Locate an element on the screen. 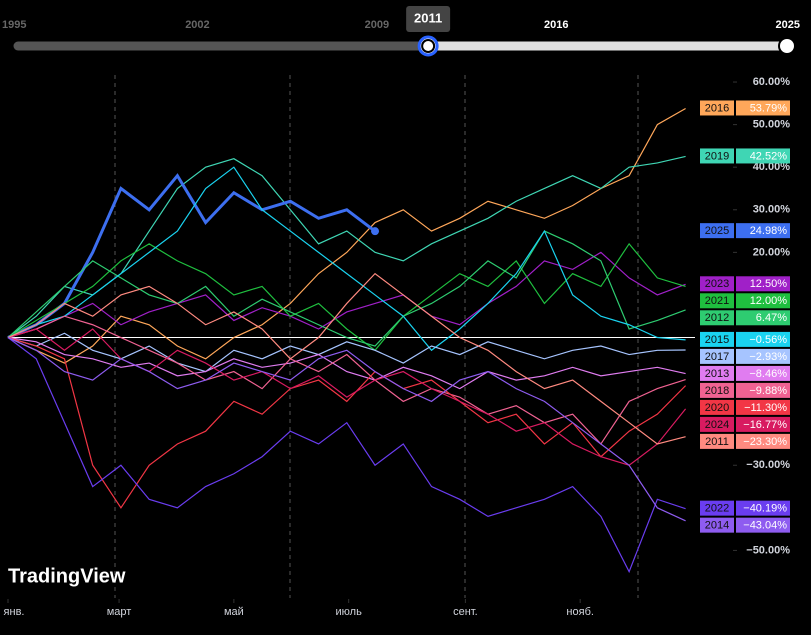 This screenshot has height=635, width=811. value-label: −2.93% is located at coordinates (768, 357).